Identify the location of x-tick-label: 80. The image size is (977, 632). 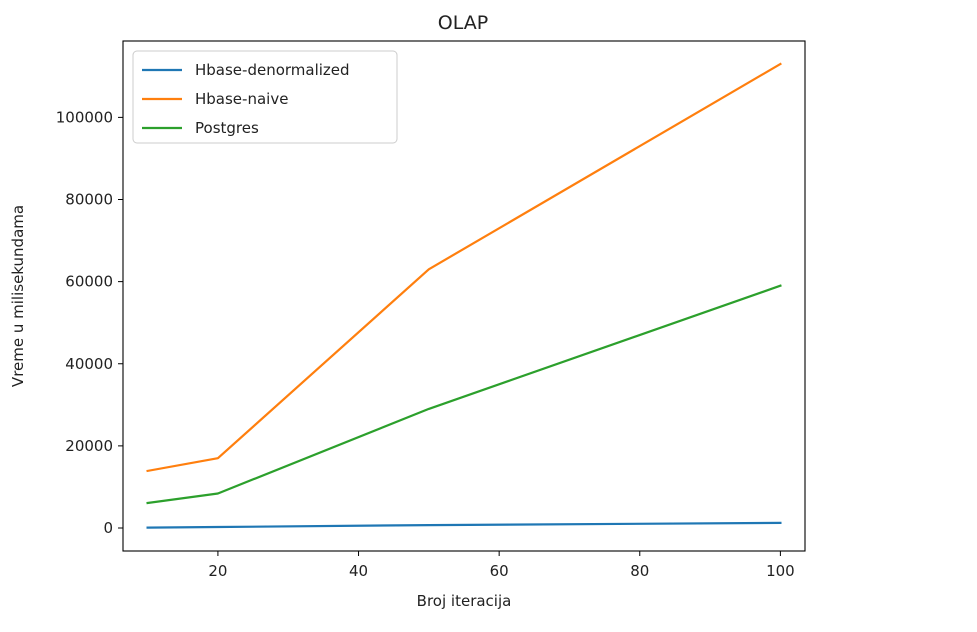
(639, 571).